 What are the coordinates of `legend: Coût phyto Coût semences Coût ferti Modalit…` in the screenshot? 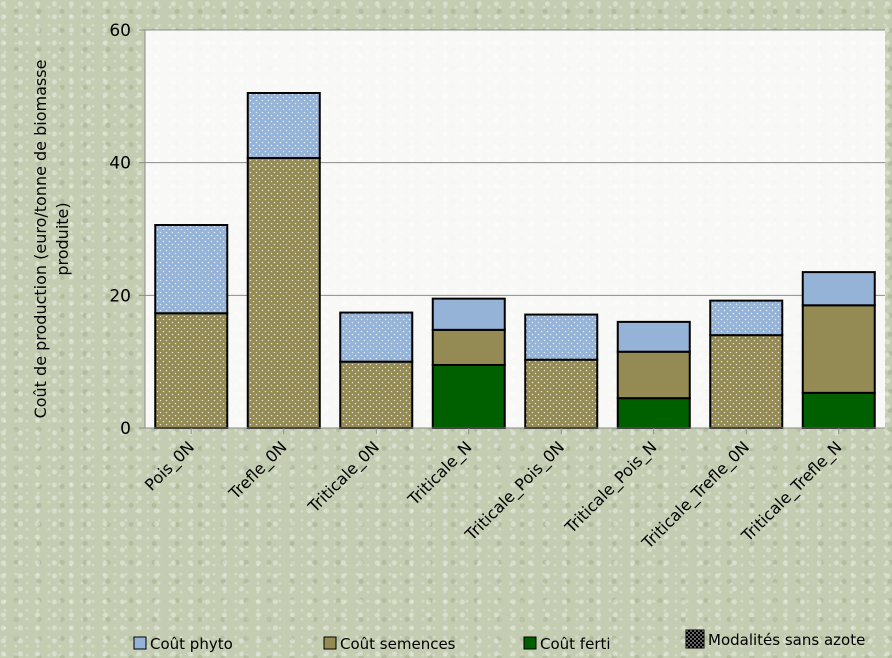 It's located at (499, 641).